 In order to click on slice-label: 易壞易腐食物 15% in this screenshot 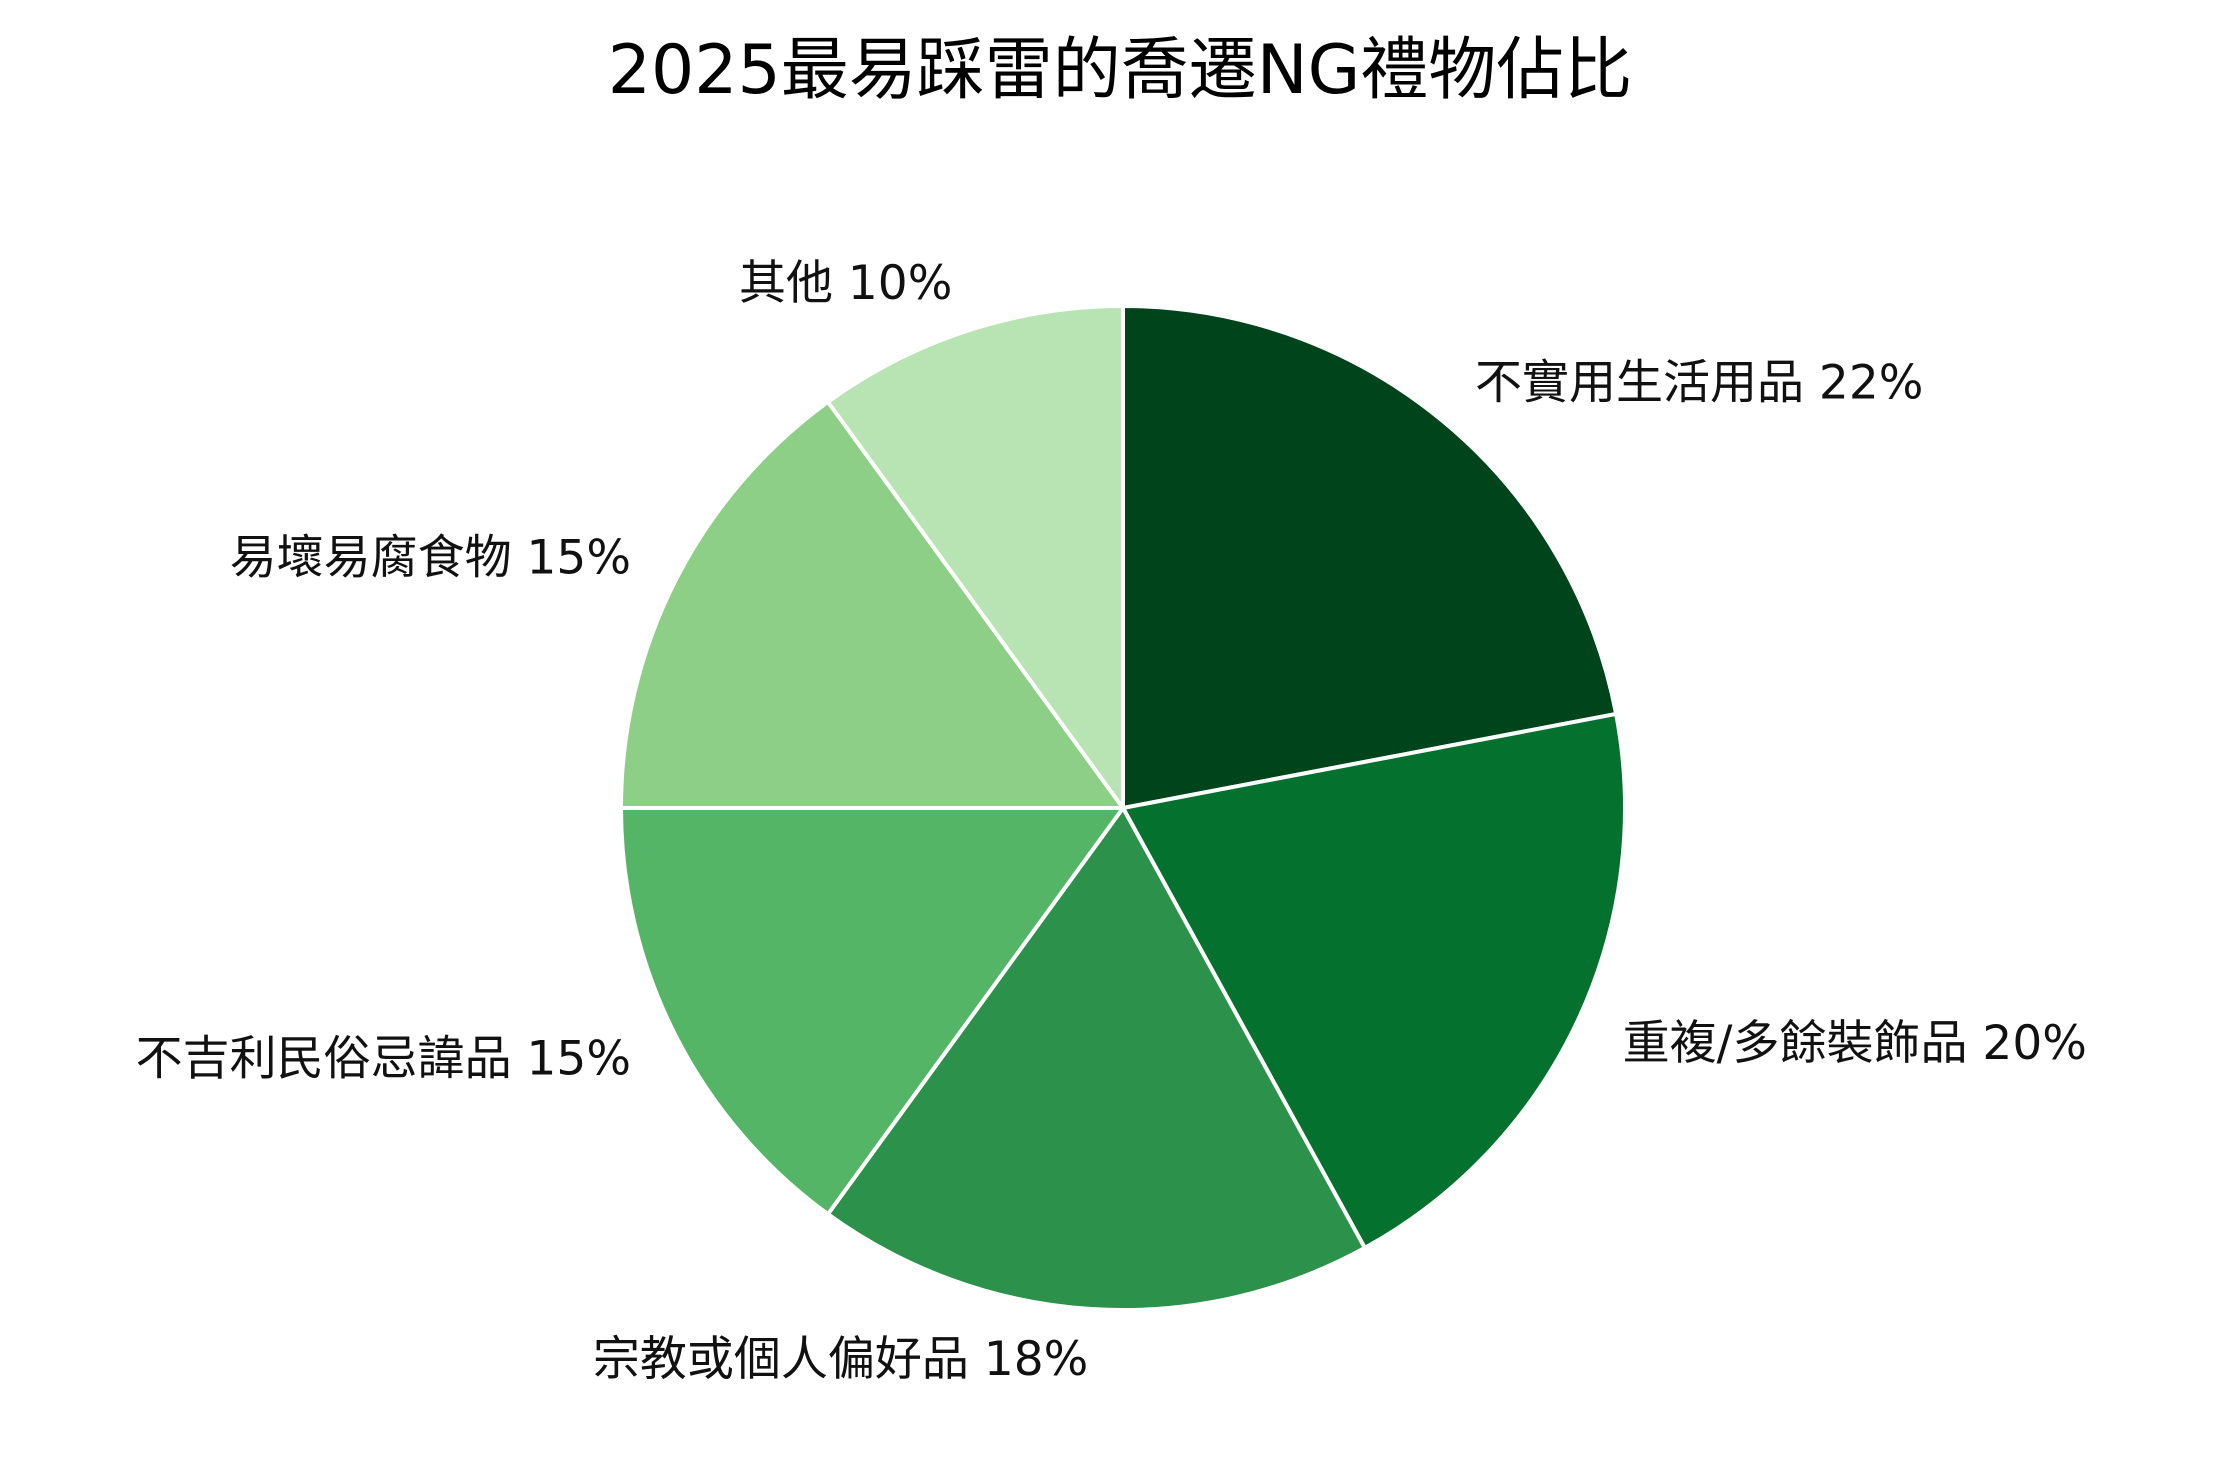, I will do `click(430, 557)`.